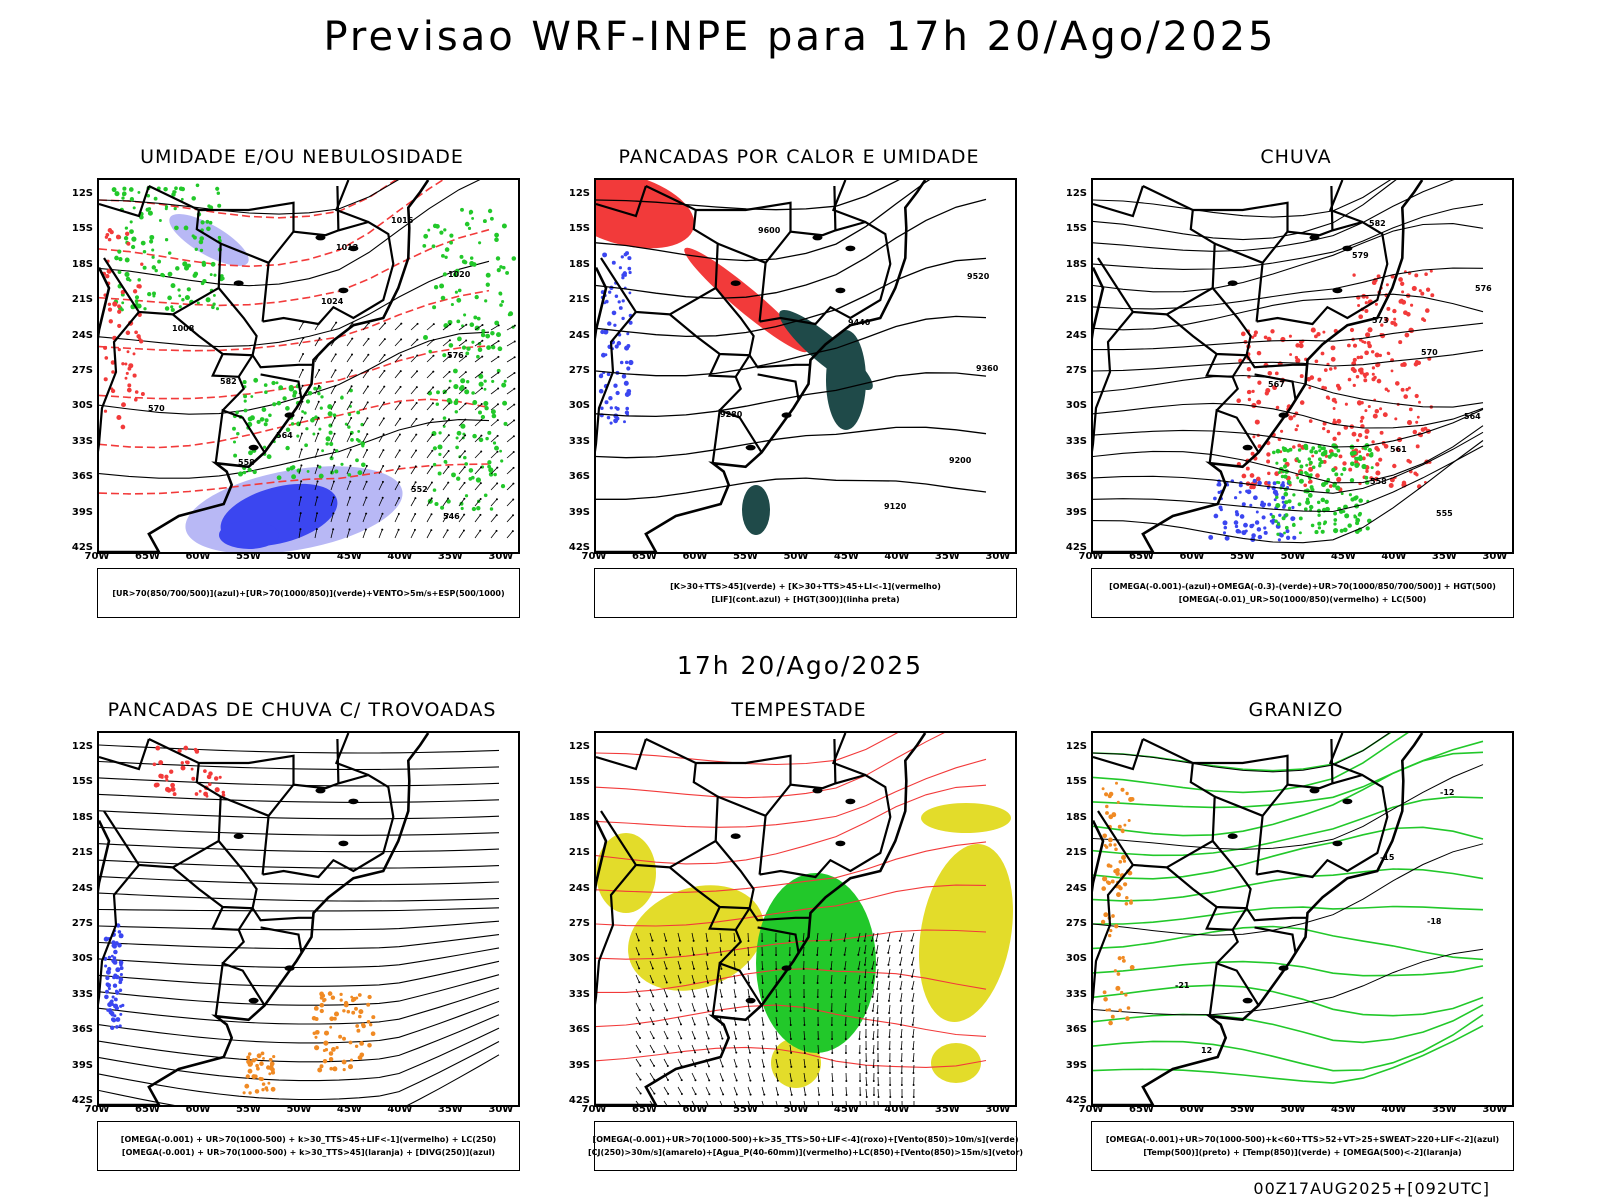 This screenshot has width=1600, height=1200. I want to click on contour-line, so click(1288, 312).